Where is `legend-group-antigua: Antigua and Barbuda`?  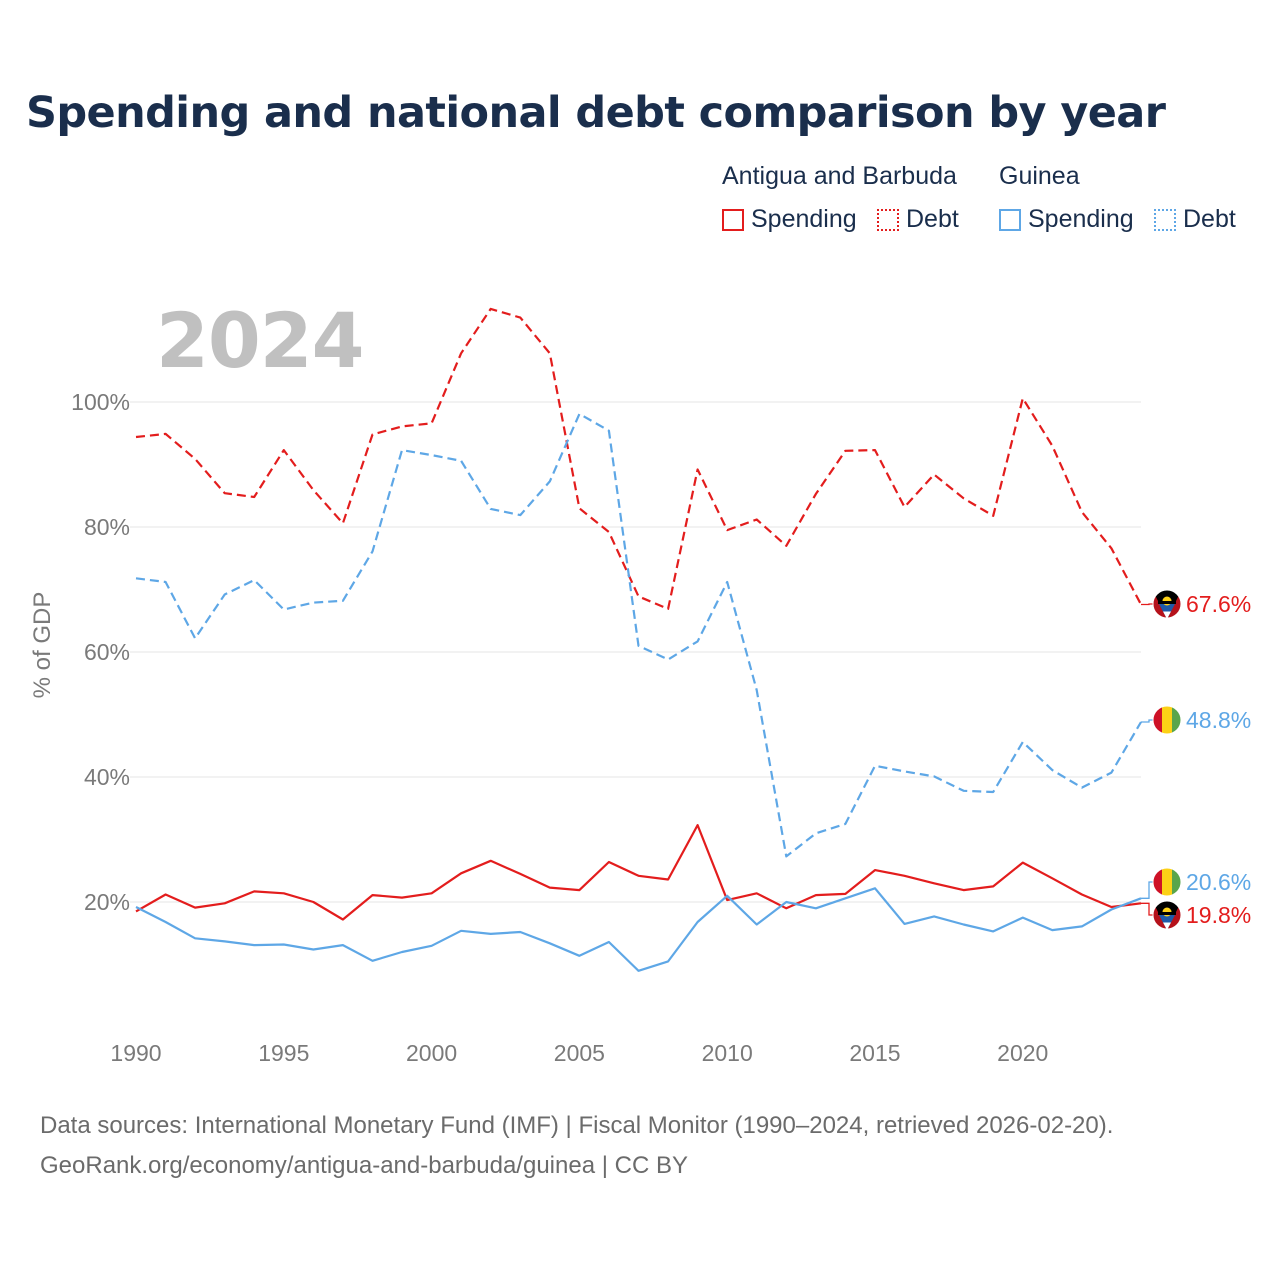 legend-group-antigua: Antigua and Barbuda is located at coordinates (839, 176).